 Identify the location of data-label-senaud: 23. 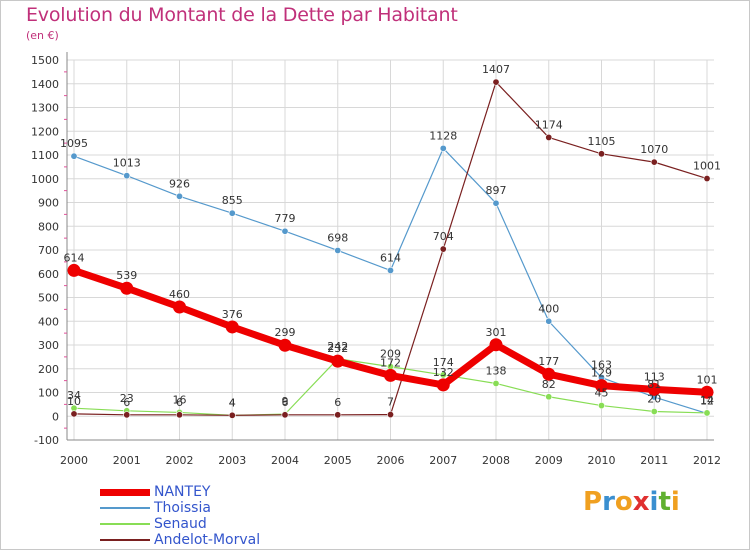
(127, 398).